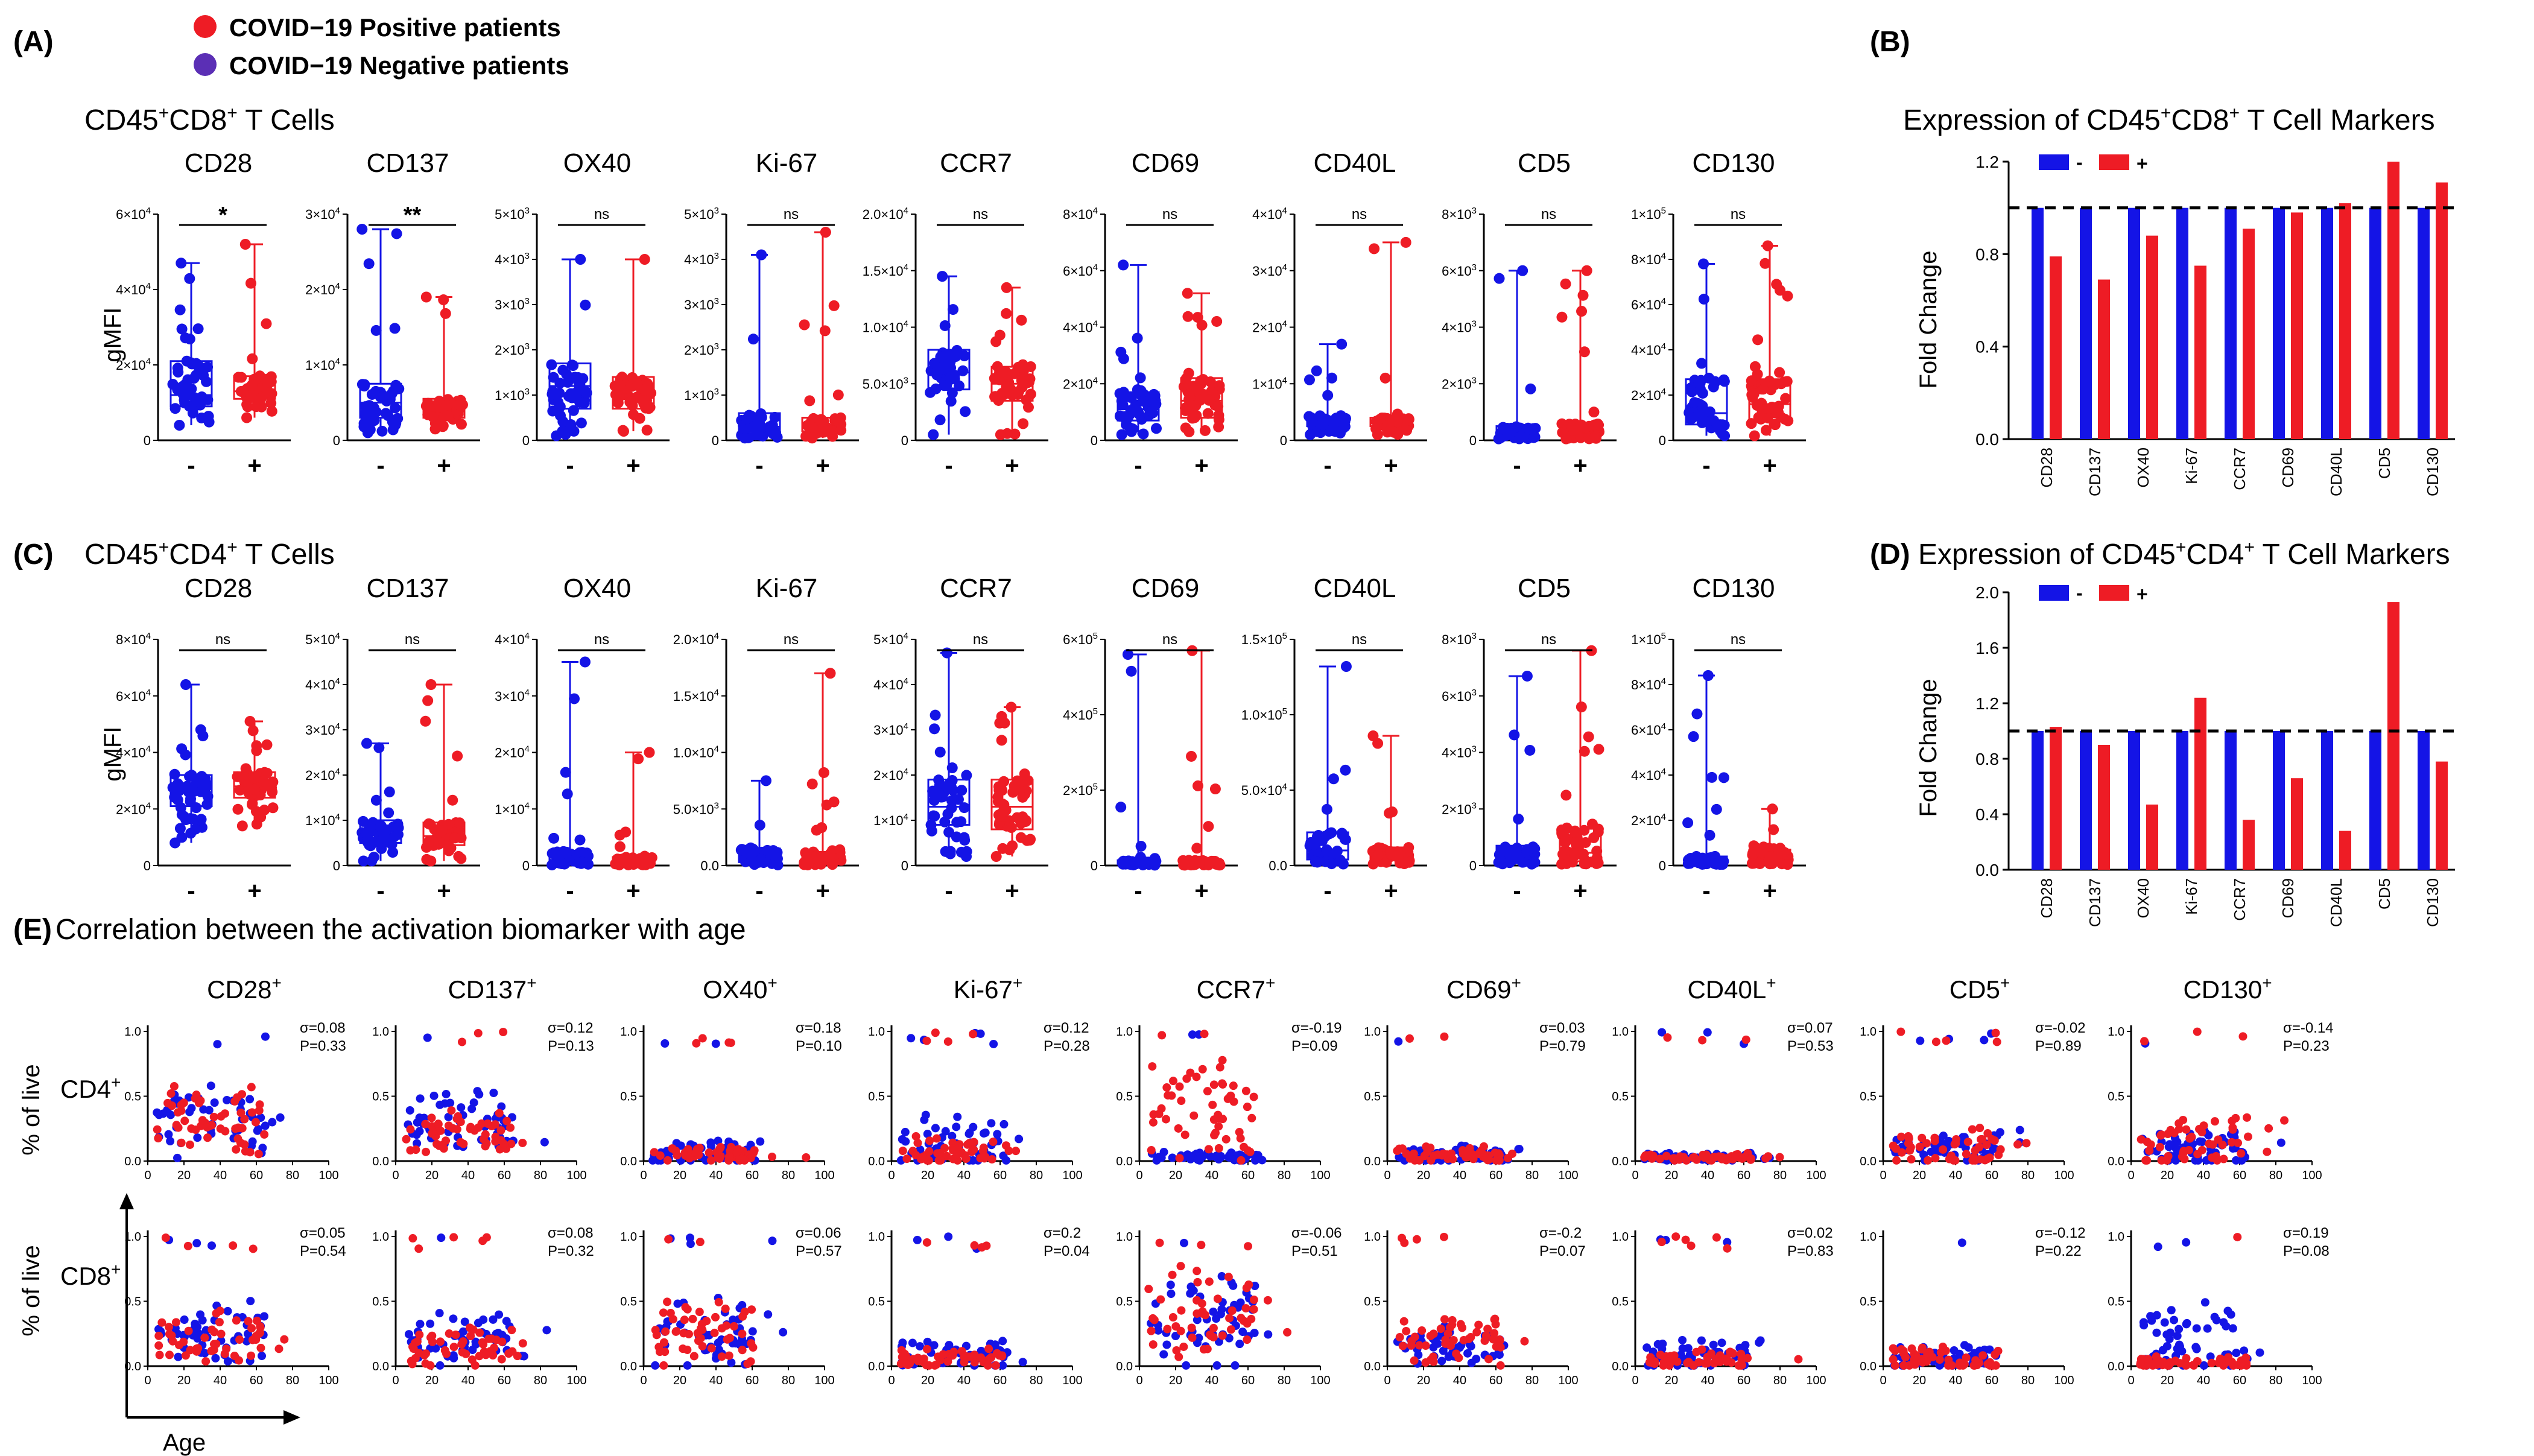 The height and width of the screenshot is (1456, 2534). I want to click on y-tick-label: 0.5, so click(876, 1097).